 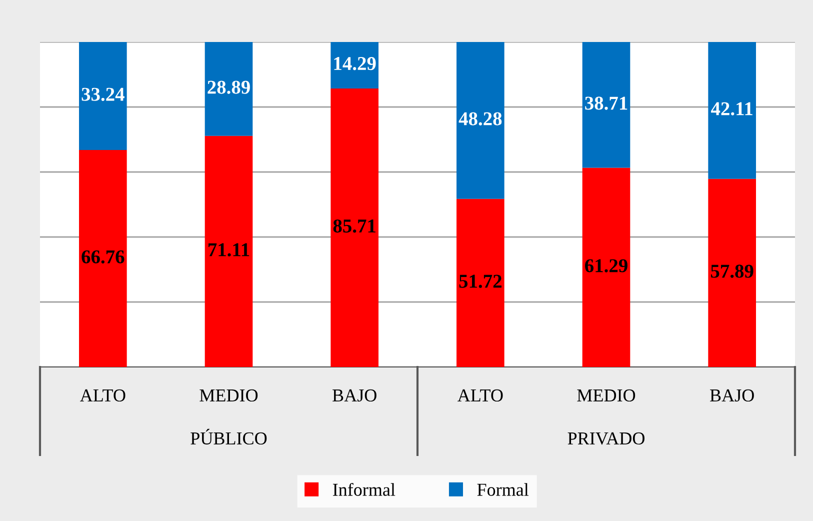 I want to click on data-label: 85.71, so click(x=354, y=226).